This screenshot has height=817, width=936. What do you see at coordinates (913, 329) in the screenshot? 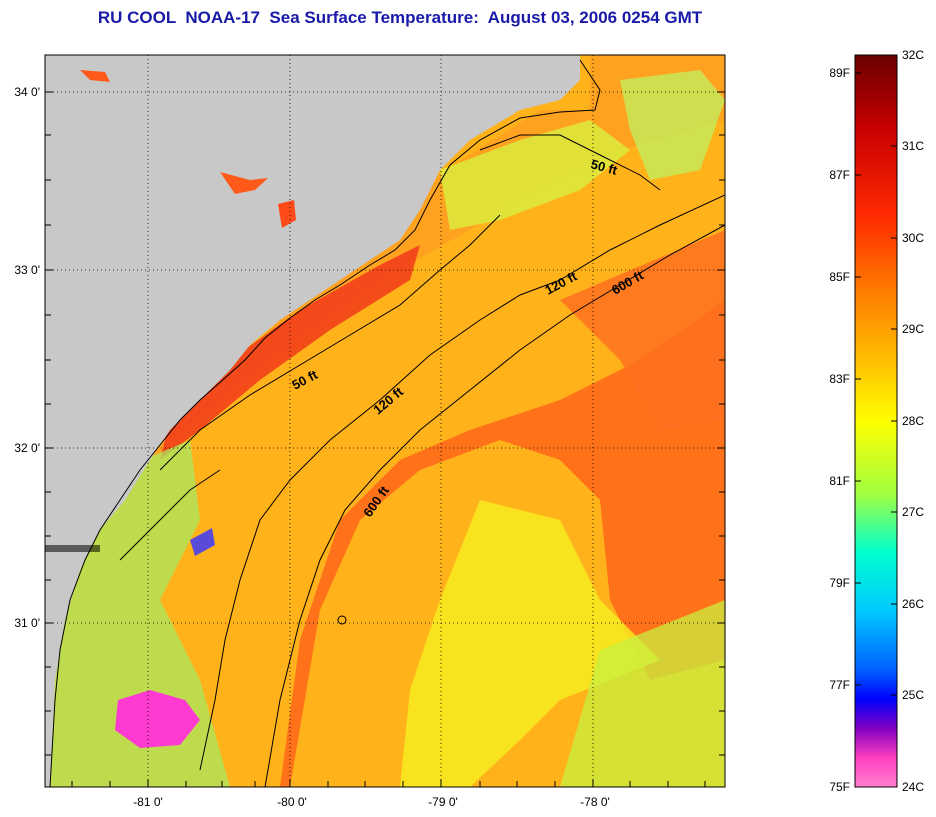
I see `colorbar-celsius-label: 29C` at bounding box center [913, 329].